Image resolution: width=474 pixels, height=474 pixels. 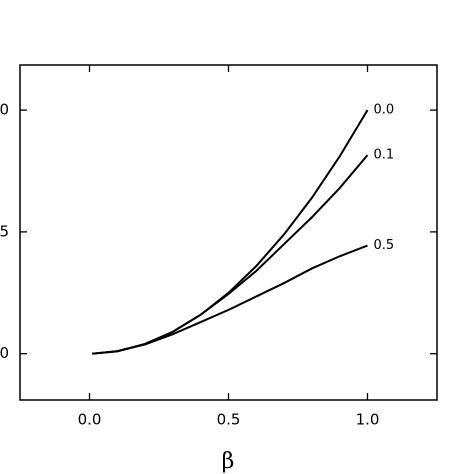 I want to click on series-label: 0.1, so click(x=384, y=155).